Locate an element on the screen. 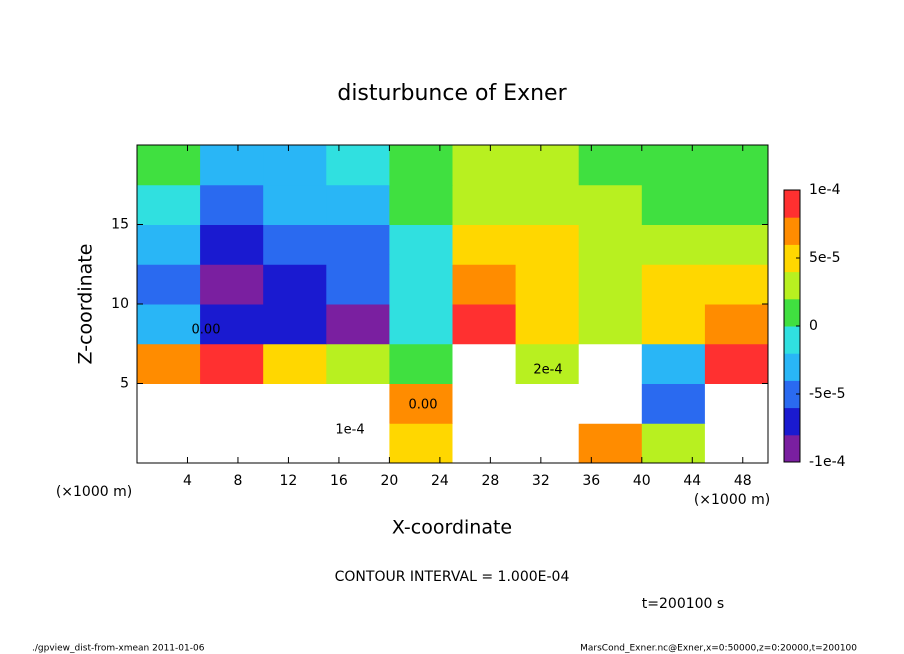 This screenshot has height=654, width=904. x-tick-label: 24 is located at coordinates (440, 481).